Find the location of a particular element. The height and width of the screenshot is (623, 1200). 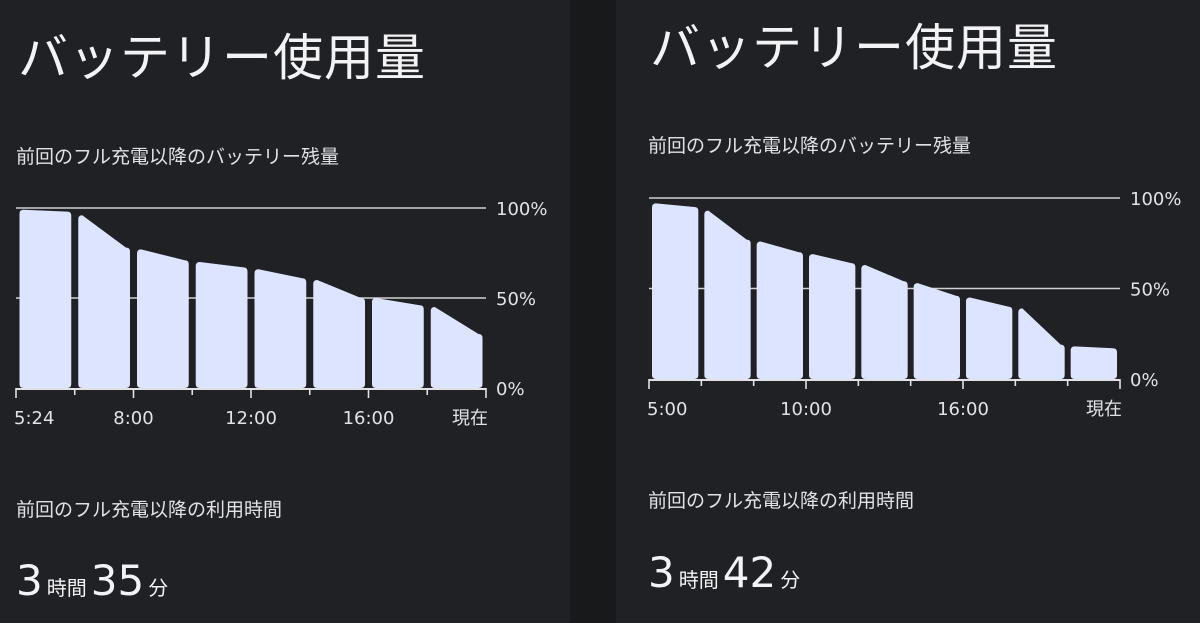

usage-time-value: 3 時間35 分 is located at coordinates (94, 580).